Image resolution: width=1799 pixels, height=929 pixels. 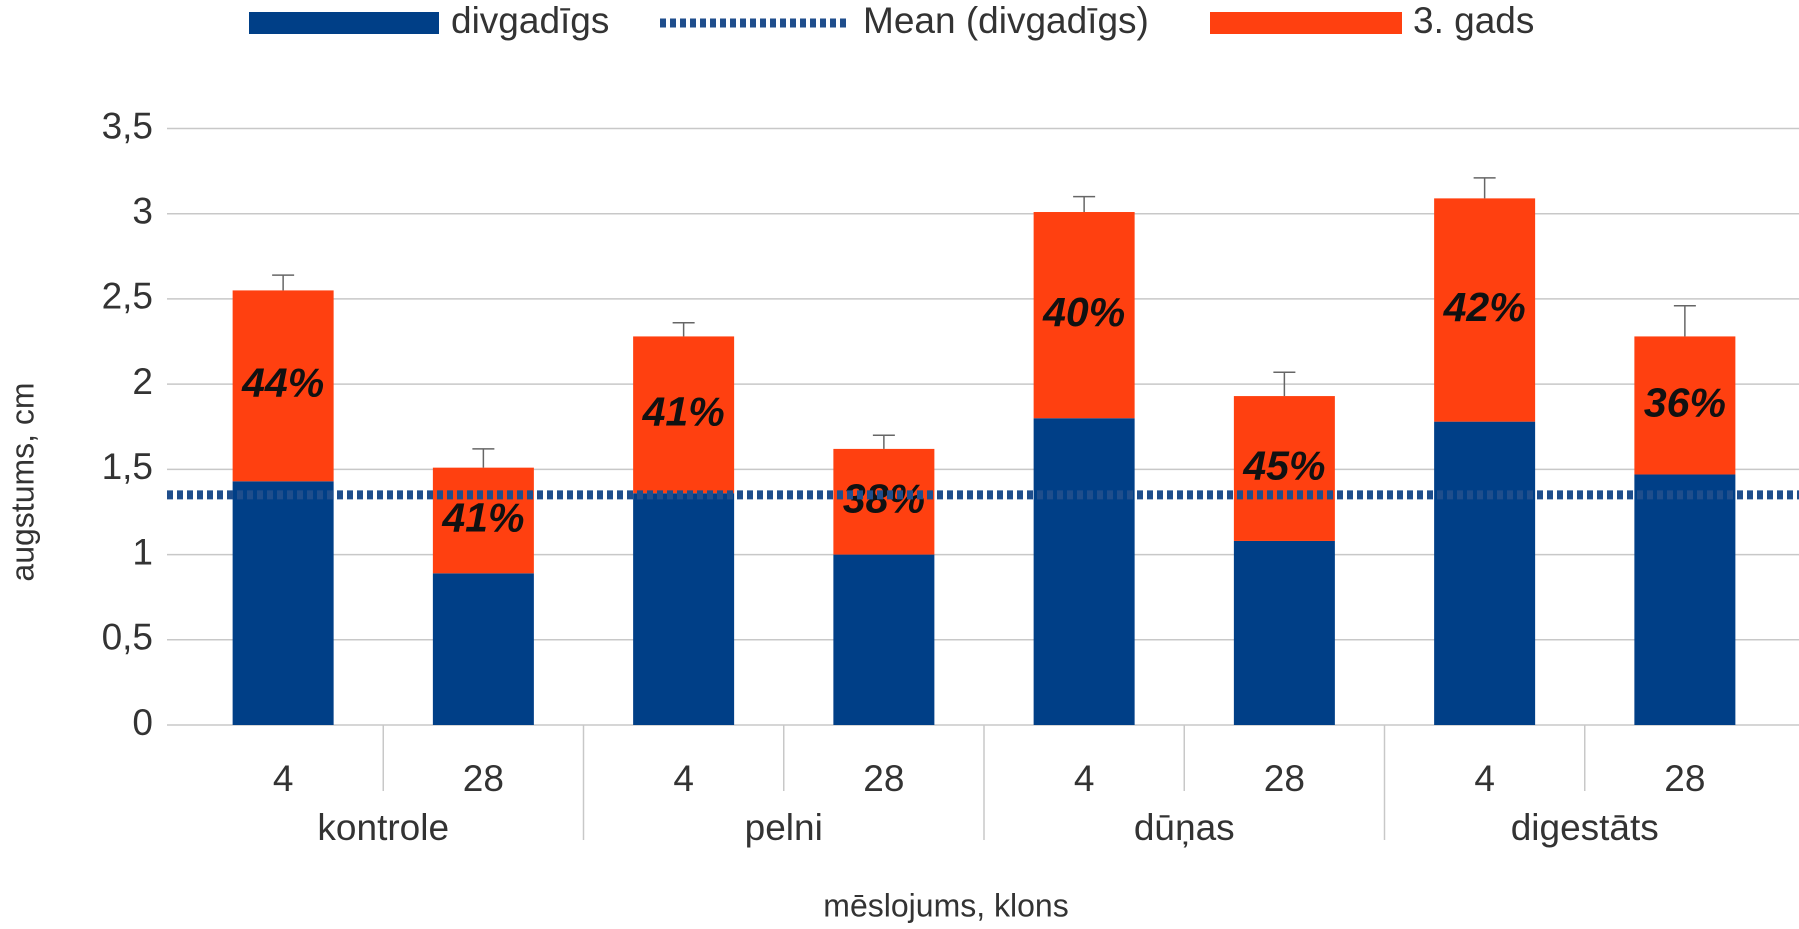 I want to click on y-tick-label: 3, so click(x=142, y=210).